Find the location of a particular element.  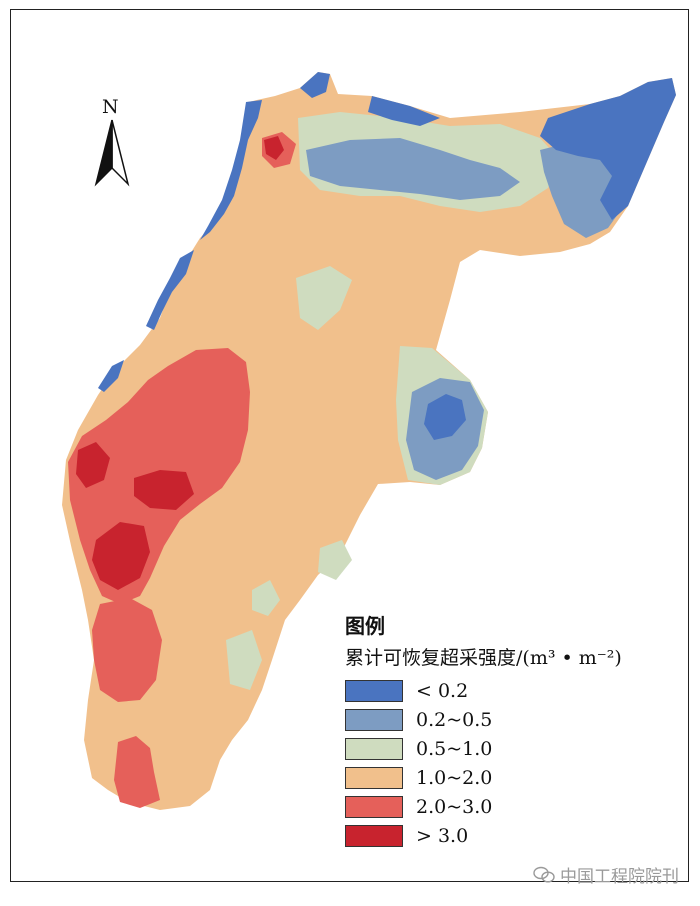

zone-pale-south3 is located at coordinates (266, 598).